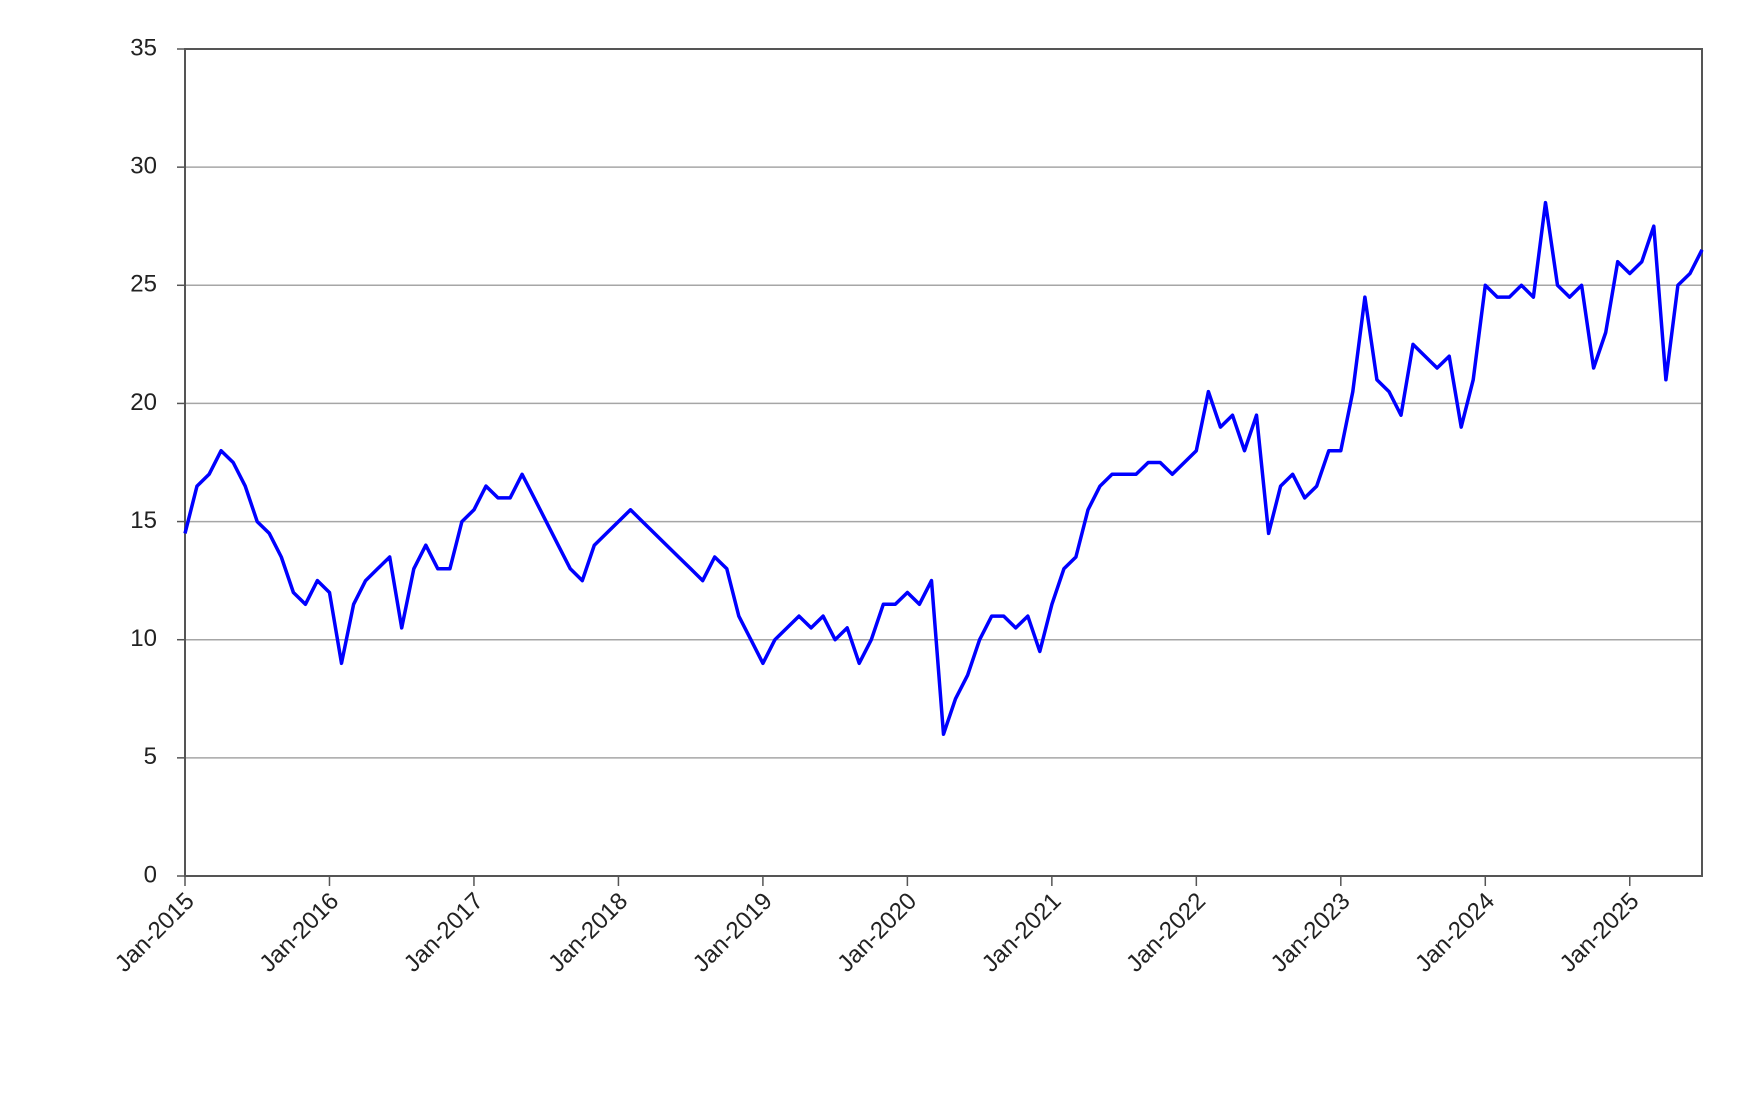 This screenshot has width=1749, height=1103. Describe the element at coordinates (588, 933) in the screenshot. I see `x-tick-label: Jan-2018` at that location.